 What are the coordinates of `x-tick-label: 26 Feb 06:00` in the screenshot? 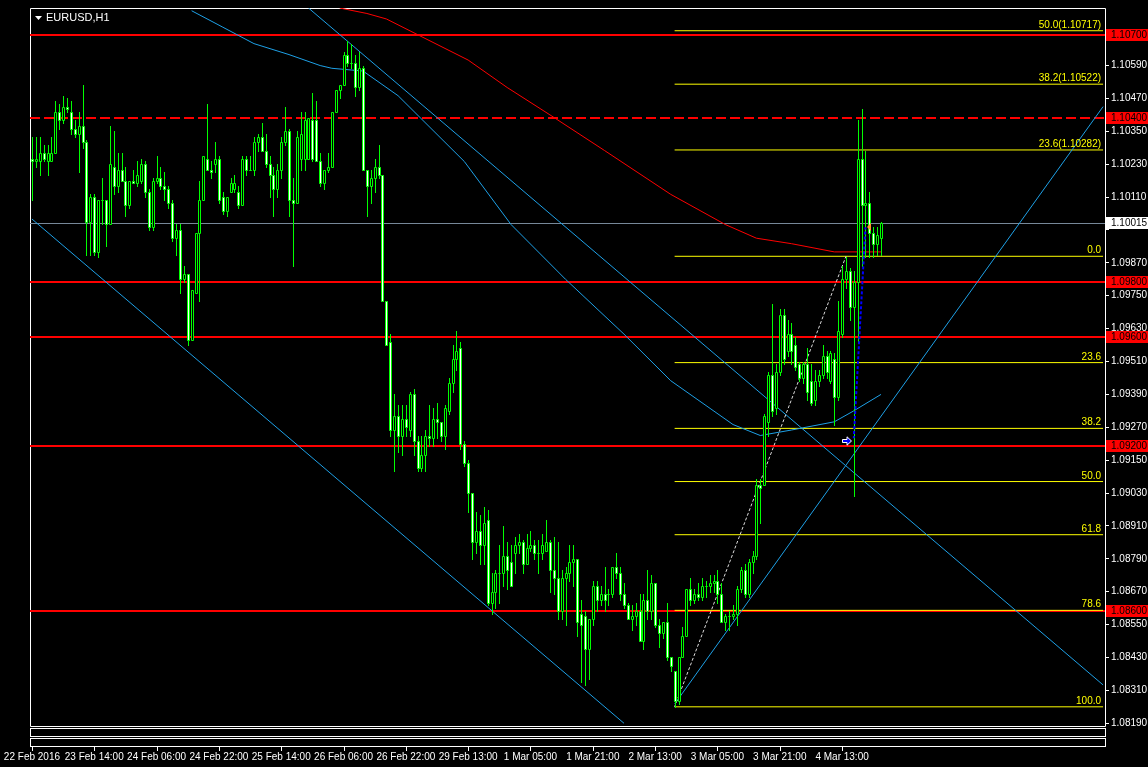 It's located at (344, 756).